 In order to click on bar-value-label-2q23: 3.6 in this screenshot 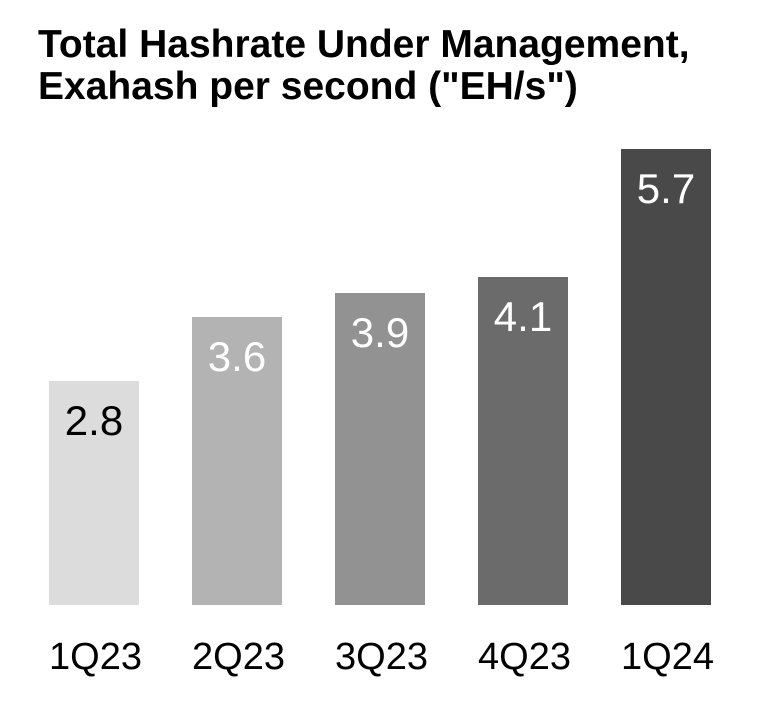, I will do `click(237, 356)`.